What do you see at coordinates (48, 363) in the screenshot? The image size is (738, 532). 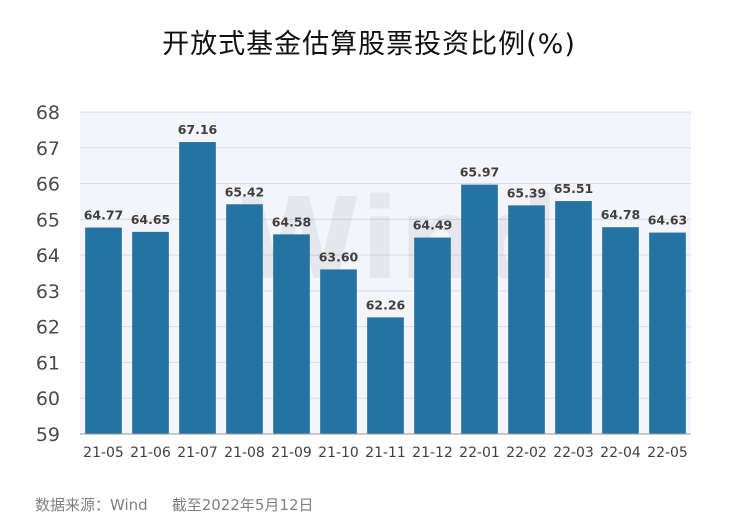 I see `y-tick-label: 61` at bounding box center [48, 363].